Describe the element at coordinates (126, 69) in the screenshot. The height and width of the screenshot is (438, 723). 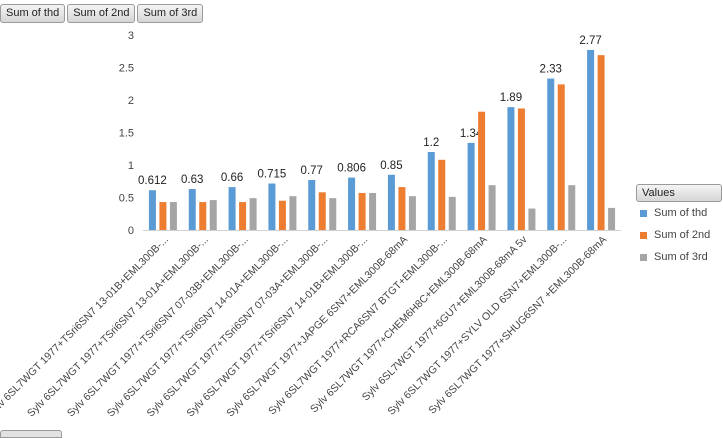
I see `y-tick-label: 2.5` at that location.